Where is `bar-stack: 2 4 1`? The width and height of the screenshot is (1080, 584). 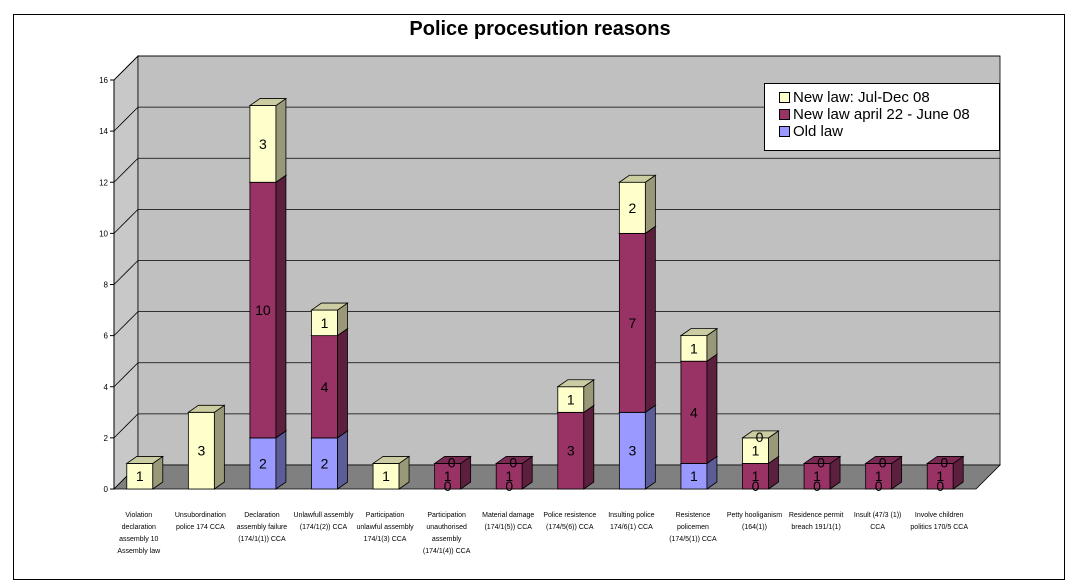
bar-stack: 2 4 1 is located at coordinates (329, 396).